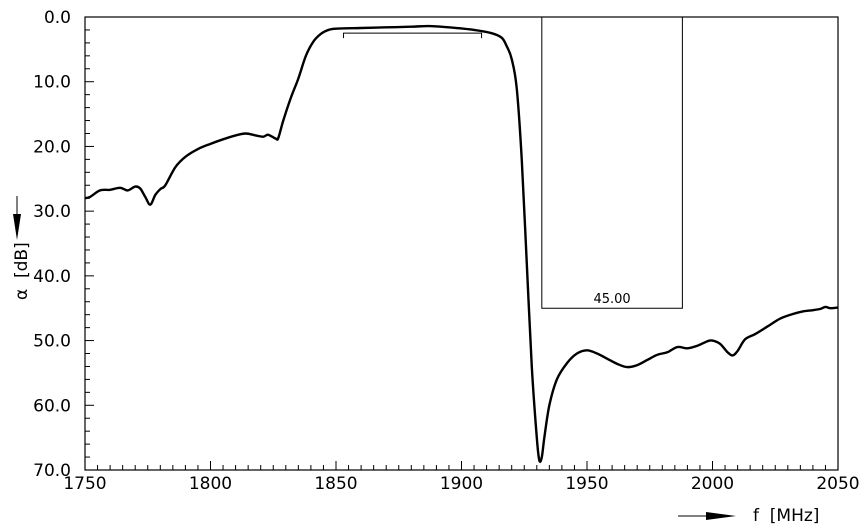 The image size is (866, 531). I want to click on y-tick-label: 0.0, so click(57, 18).